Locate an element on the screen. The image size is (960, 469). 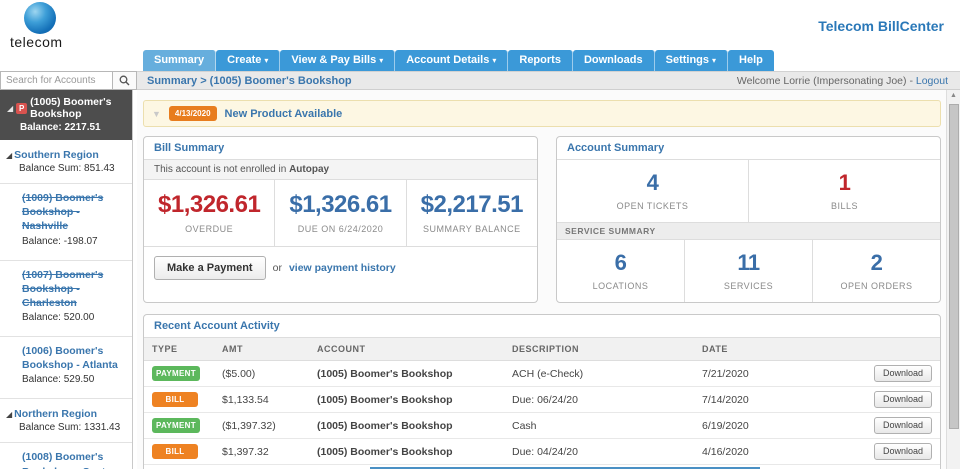
account-link: (1007) Boomer's Bookshop - Charleston is located at coordinates (63, 288).